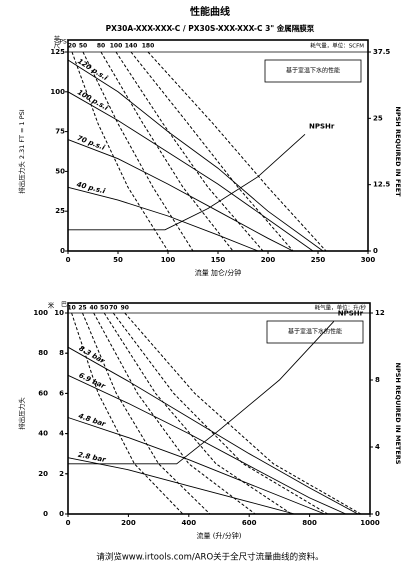  What do you see at coordinates (61, 353) in the screenshot?
I see `y3-tick-label: 8` at bounding box center [61, 353].